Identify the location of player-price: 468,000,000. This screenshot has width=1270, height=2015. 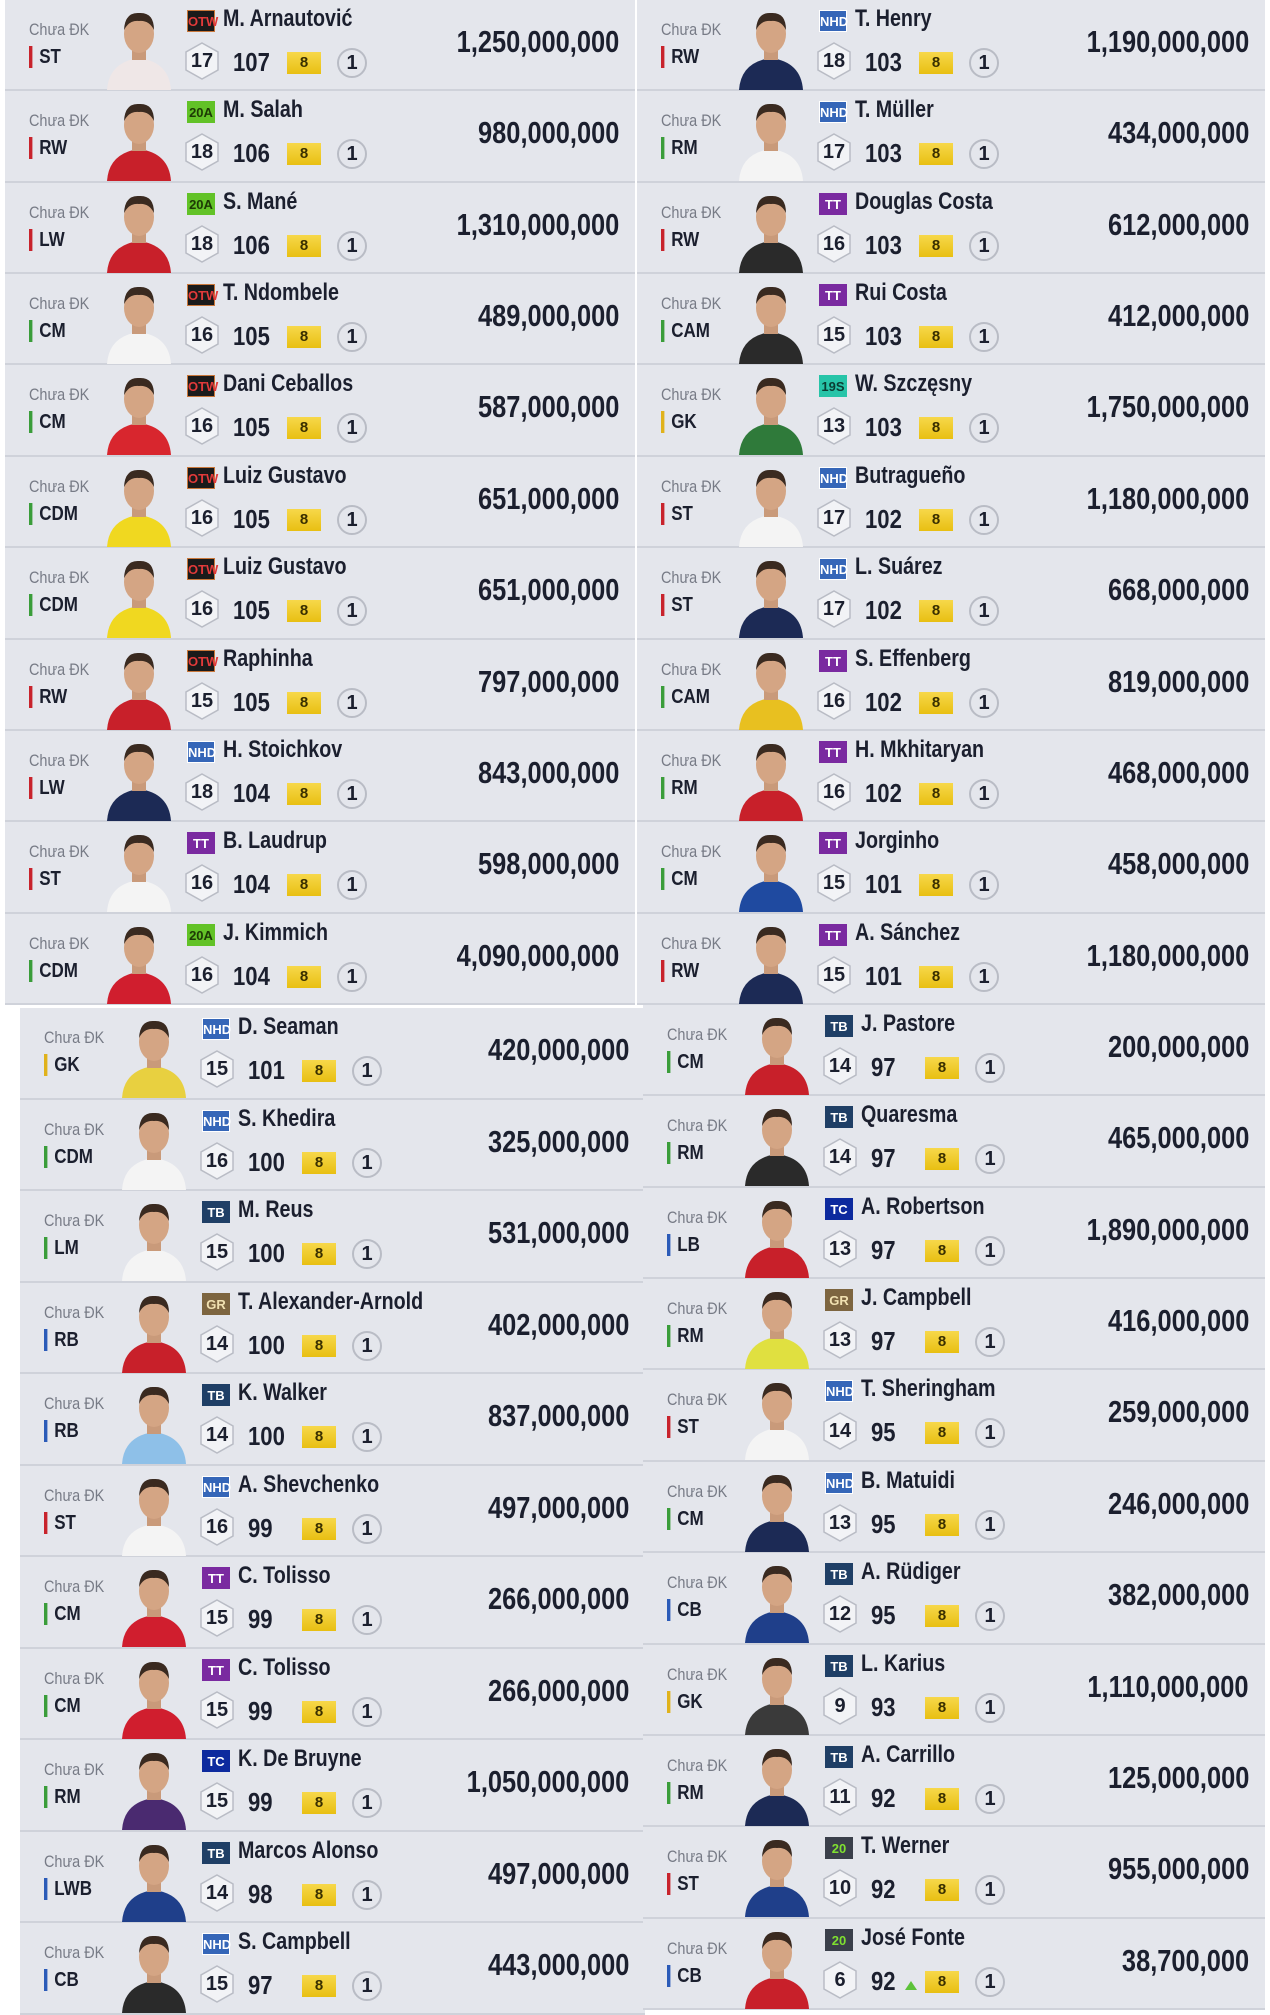
(1178, 772).